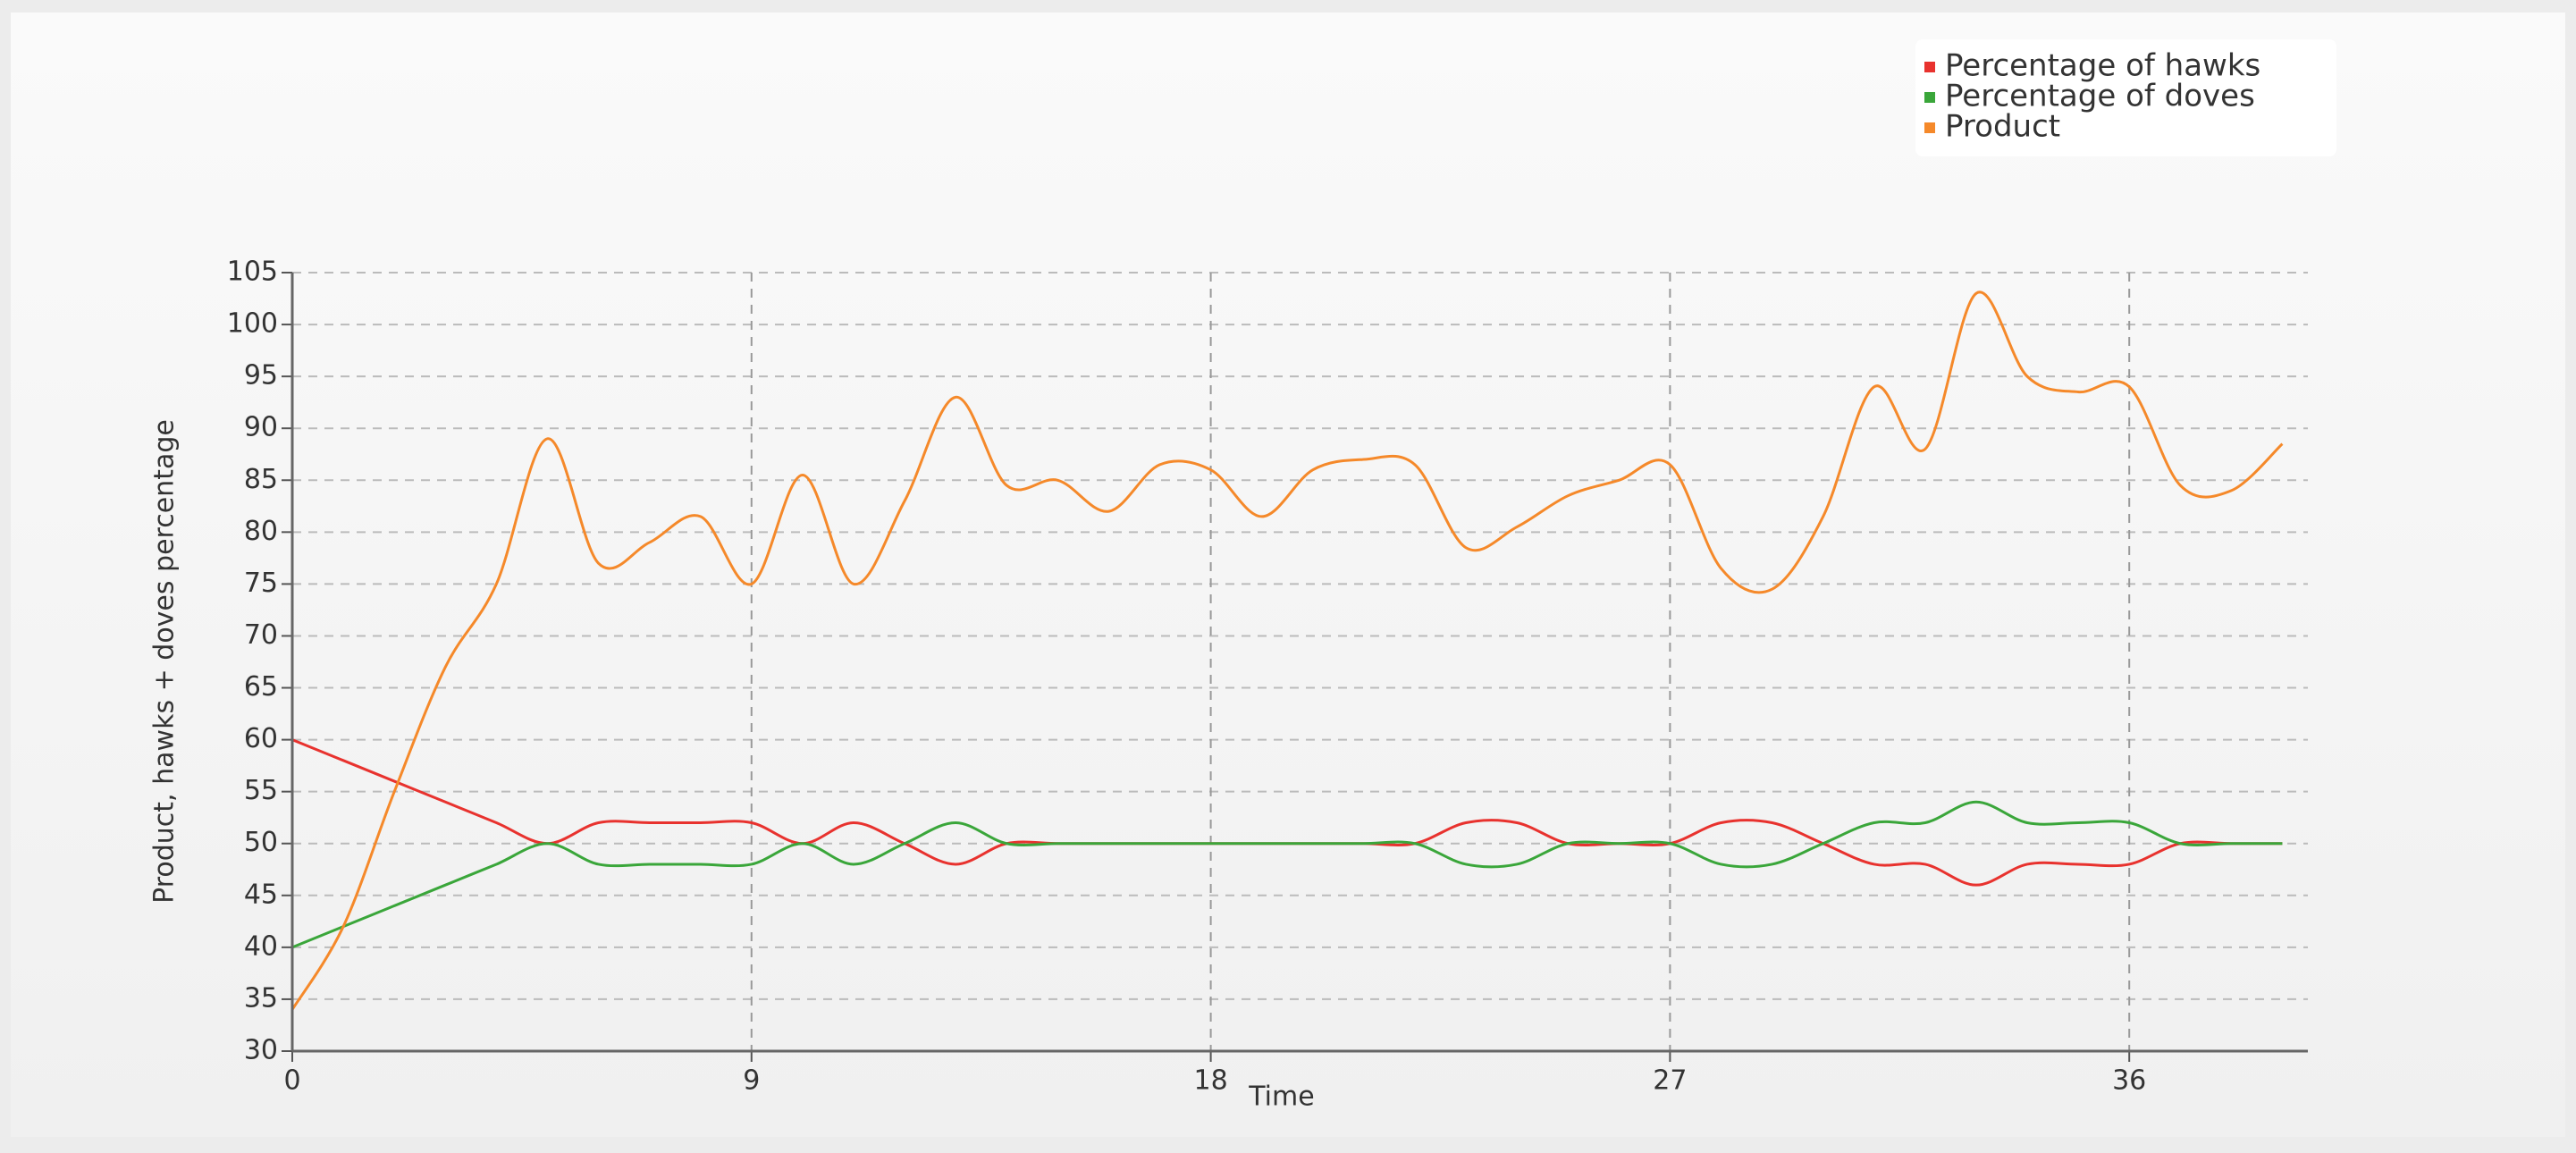 Image resolution: width=2576 pixels, height=1153 pixels. Describe the element at coordinates (1287, 874) in the screenshot. I see `series-line` at that location.